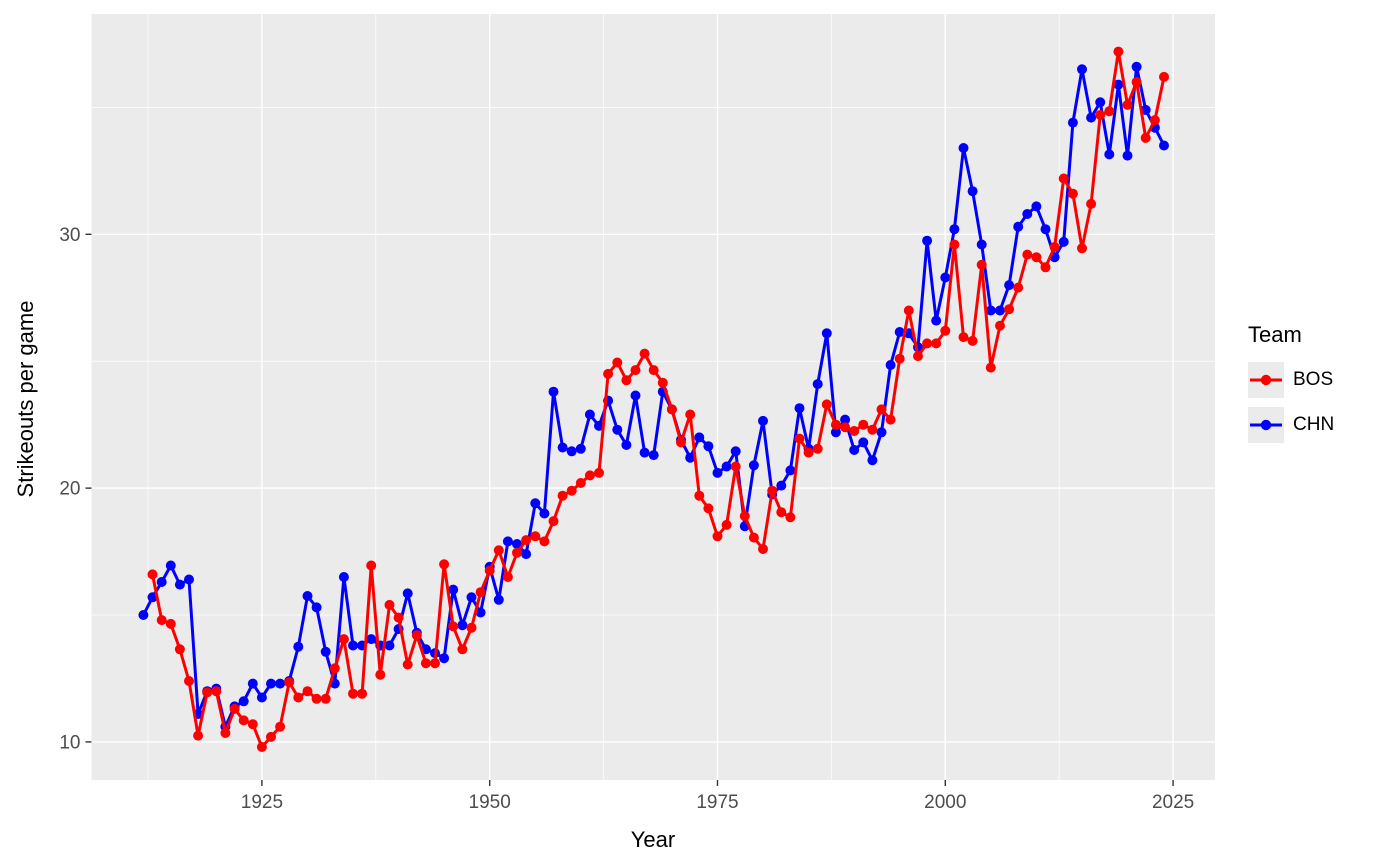 Image resolution: width=1400 pixels, height=866 pixels. I want to click on legend-key-chn-icon, so click(1266, 425).